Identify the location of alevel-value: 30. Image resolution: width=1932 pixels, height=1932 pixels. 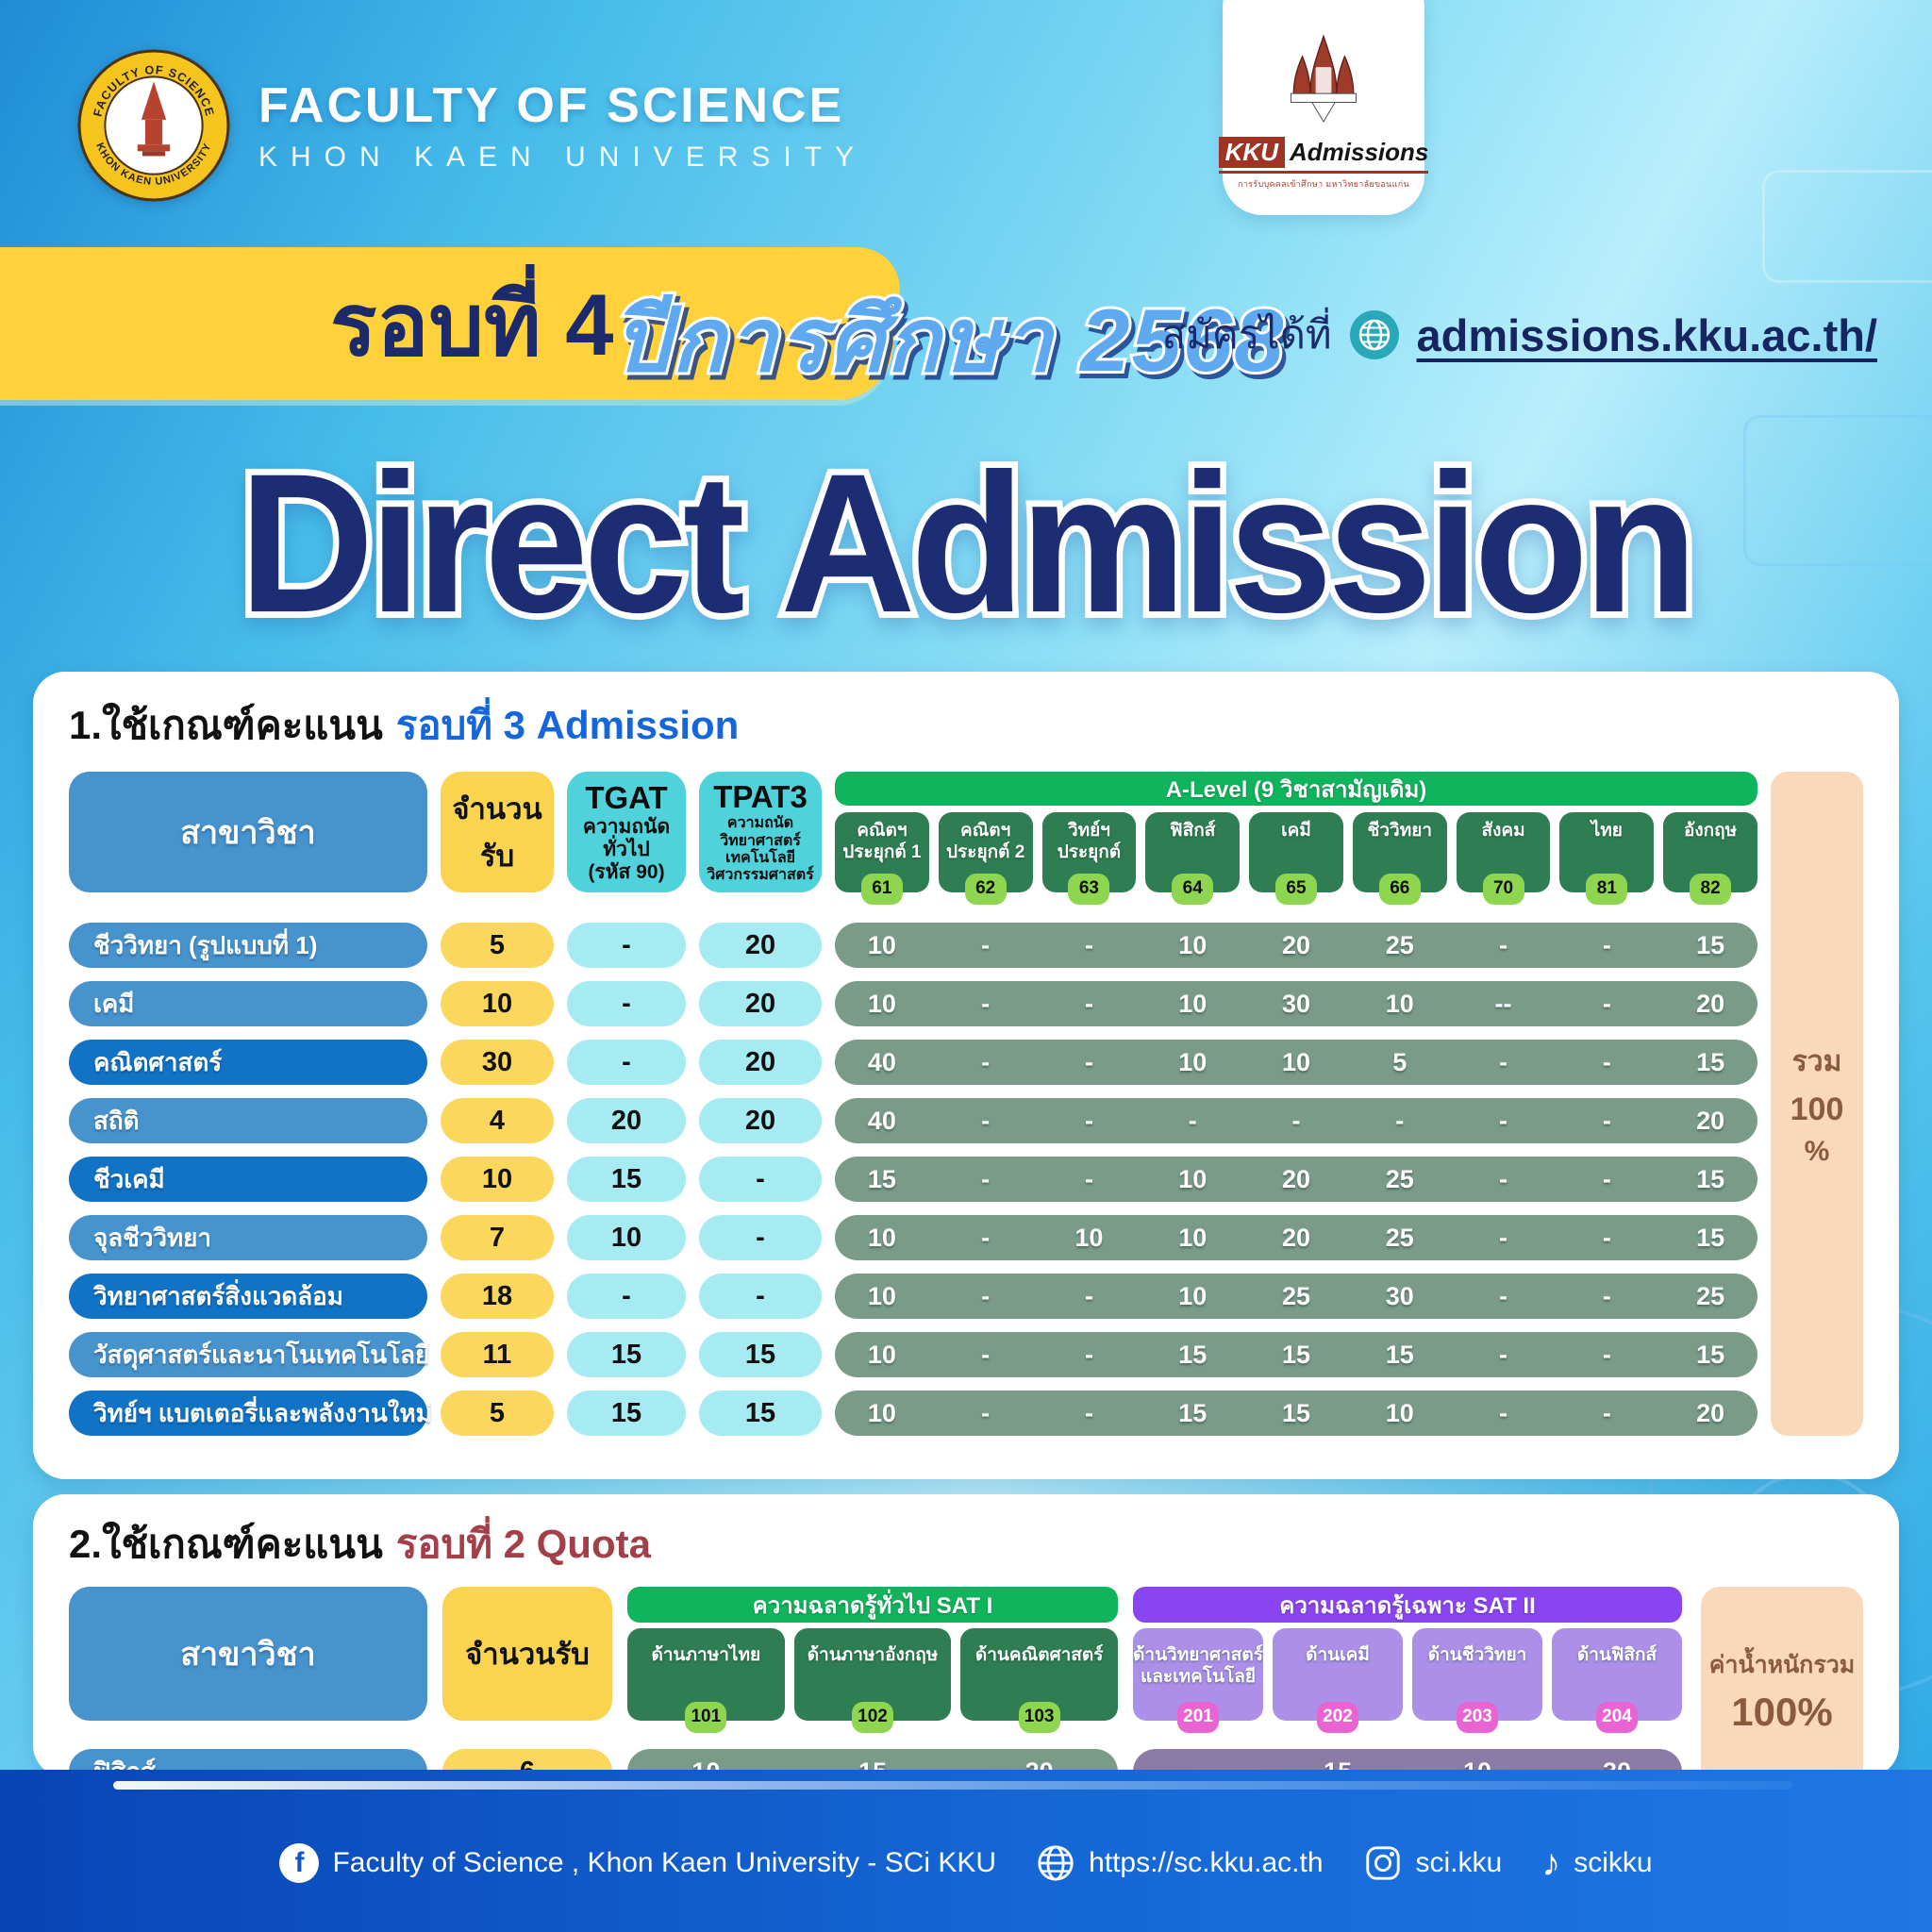
(1296, 1003).